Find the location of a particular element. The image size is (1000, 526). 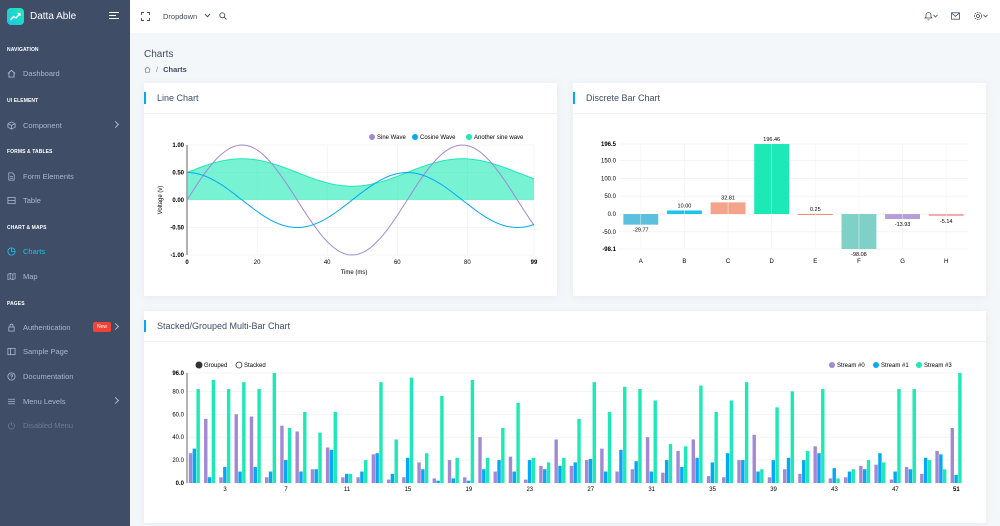

y-tick-label: 60.0 is located at coordinates (178, 415).